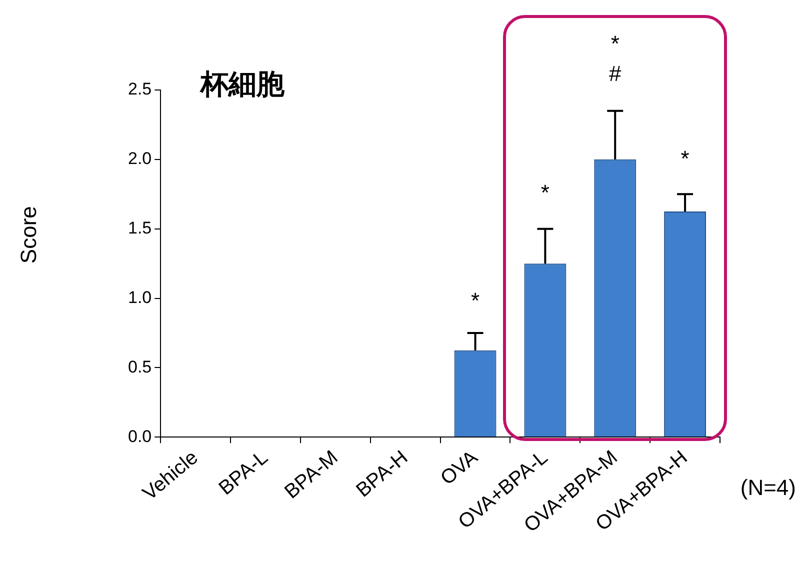 The height and width of the screenshot is (581, 800). Describe the element at coordinates (140, 158) in the screenshot. I see `y-tick-label: 2.0` at that location.